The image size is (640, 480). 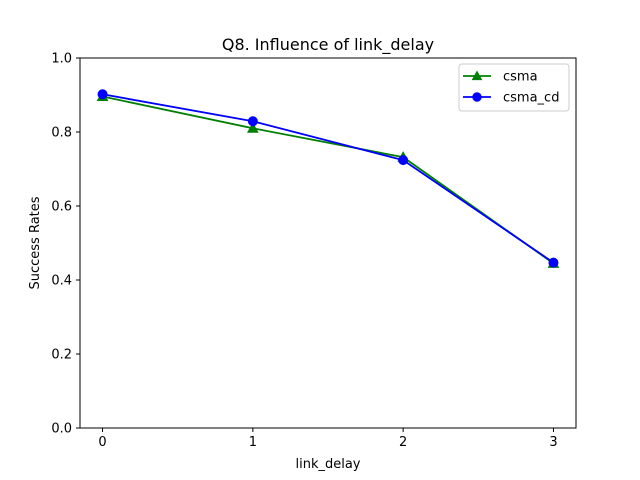 What do you see at coordinates (65, 244) in the screenshot?
I see `y-ticks: 0.0 0.2 0.4 0.6 0.8 1.0` at bounding box center [65, 244].